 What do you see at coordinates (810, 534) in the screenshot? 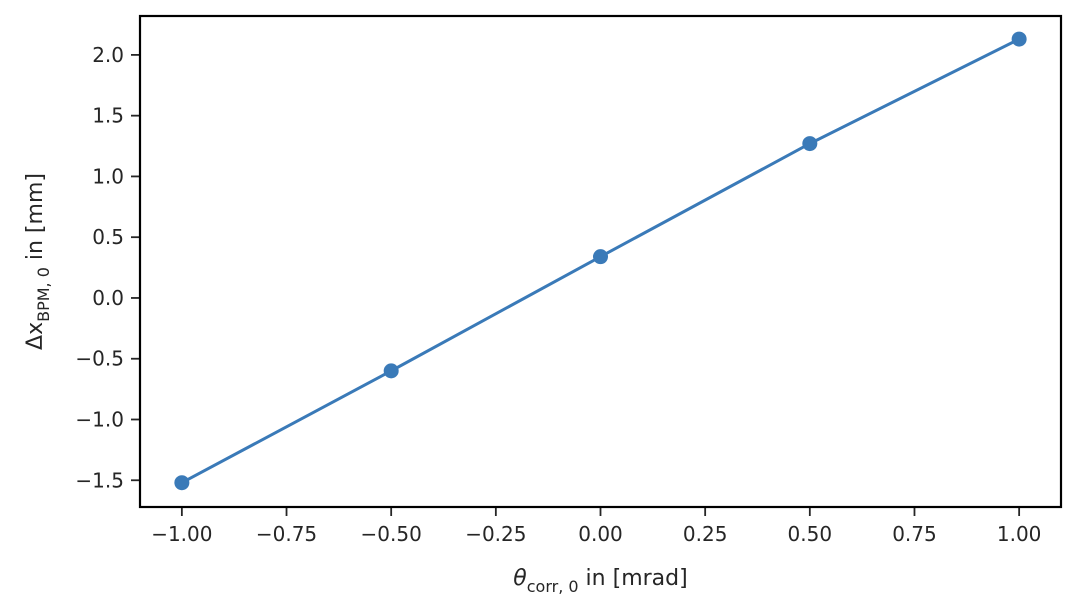
I see `x-tick-label: 0.50` at bounding box center [810, 534].